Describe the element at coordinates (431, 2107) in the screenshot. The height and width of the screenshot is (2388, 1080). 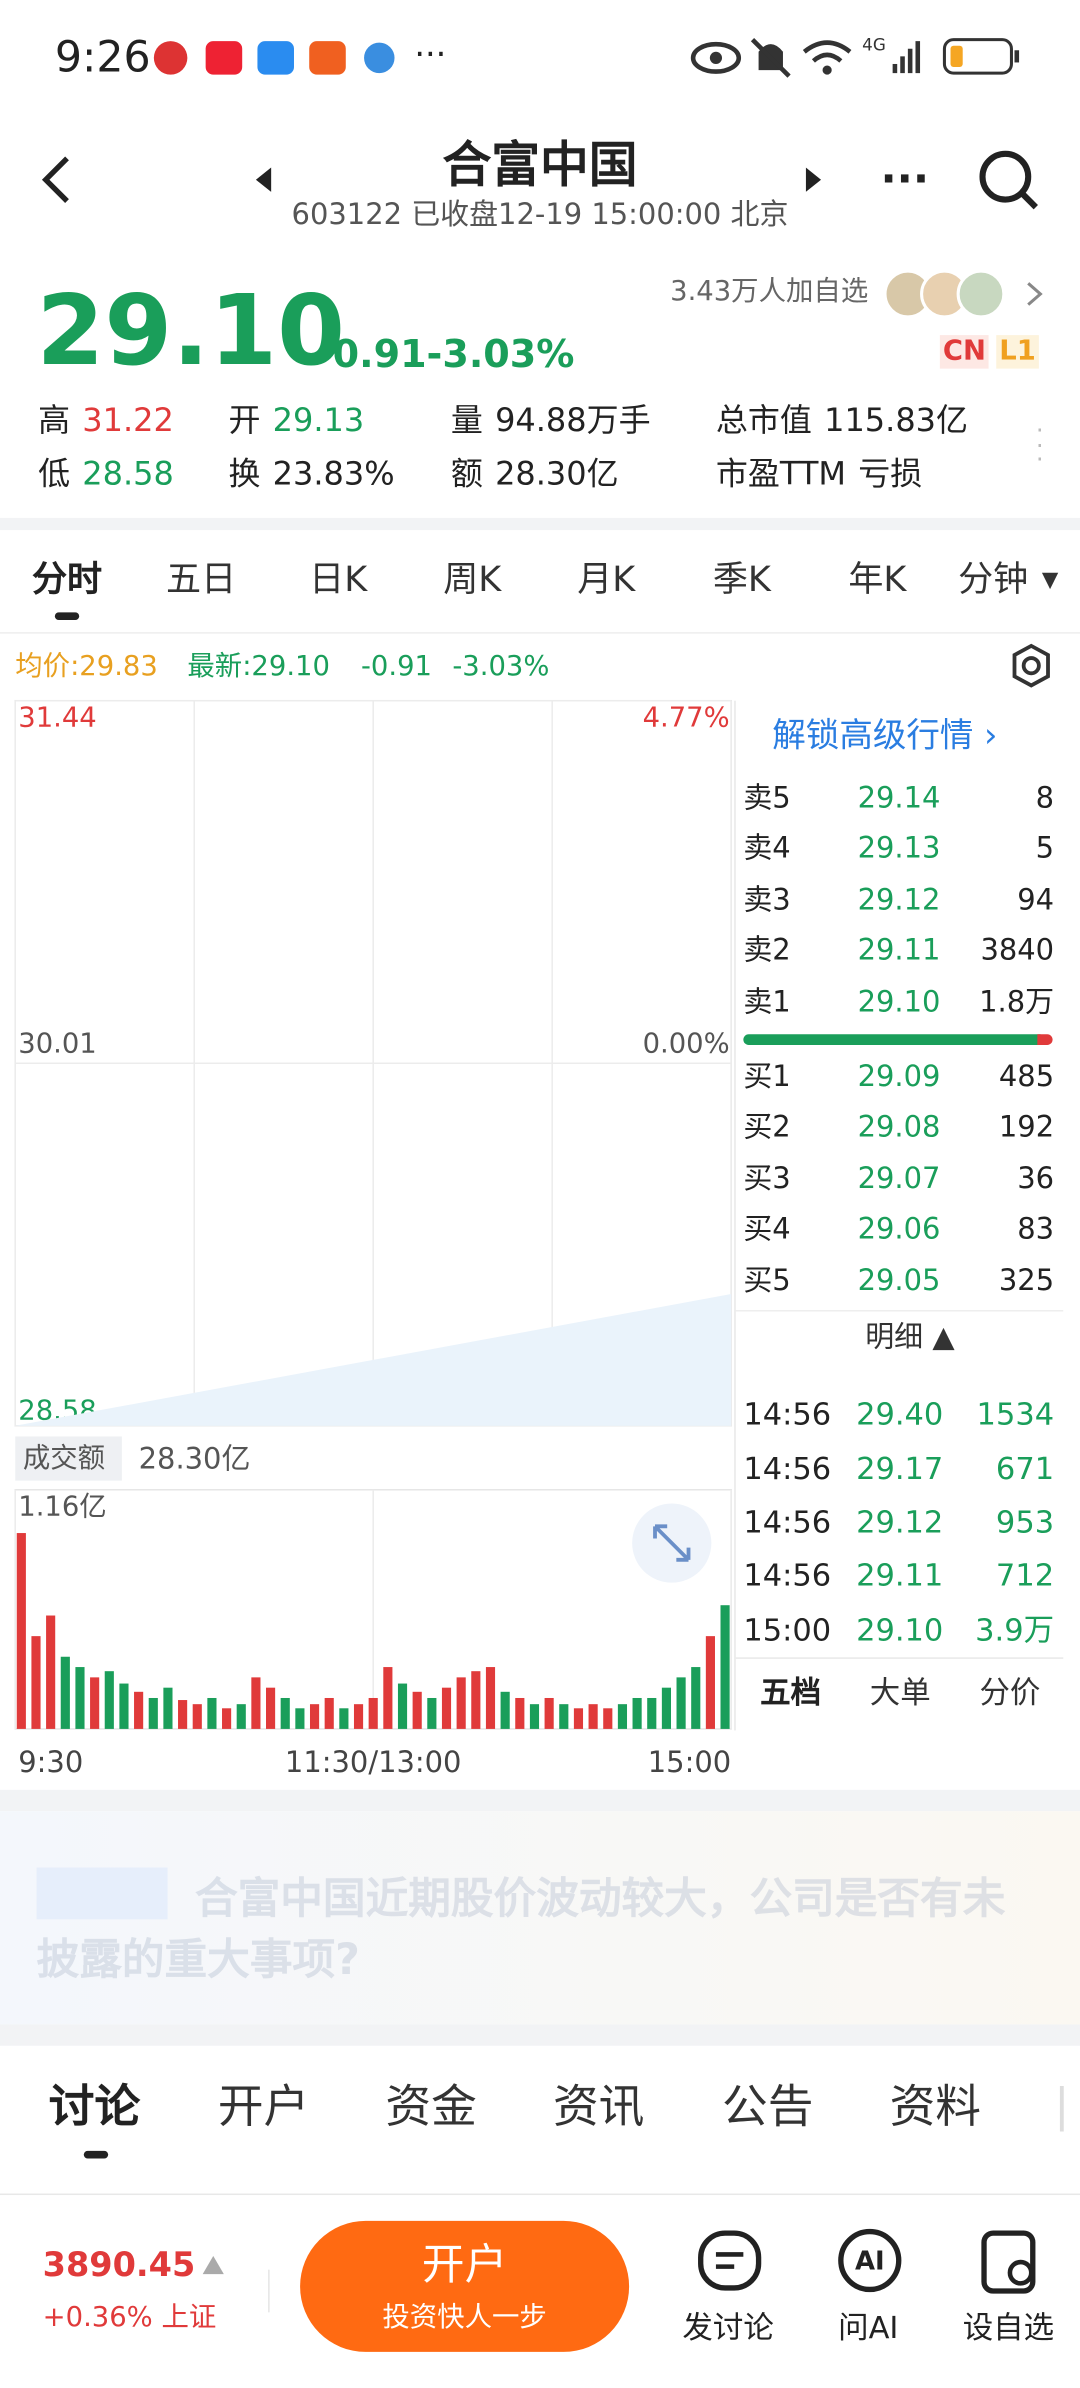
I see `bottom-tab: 资金` at that location.